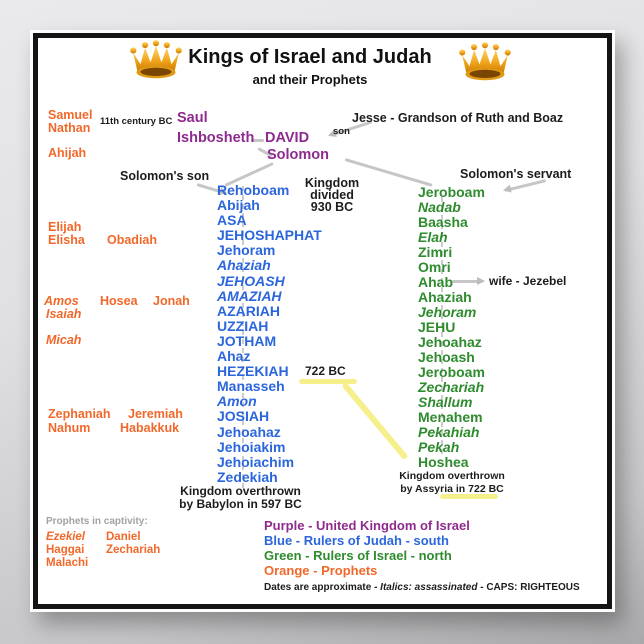  Describe the element at coordinates (64, 340) in the screenshot. I see `prophet-micah: Micah` at that location.